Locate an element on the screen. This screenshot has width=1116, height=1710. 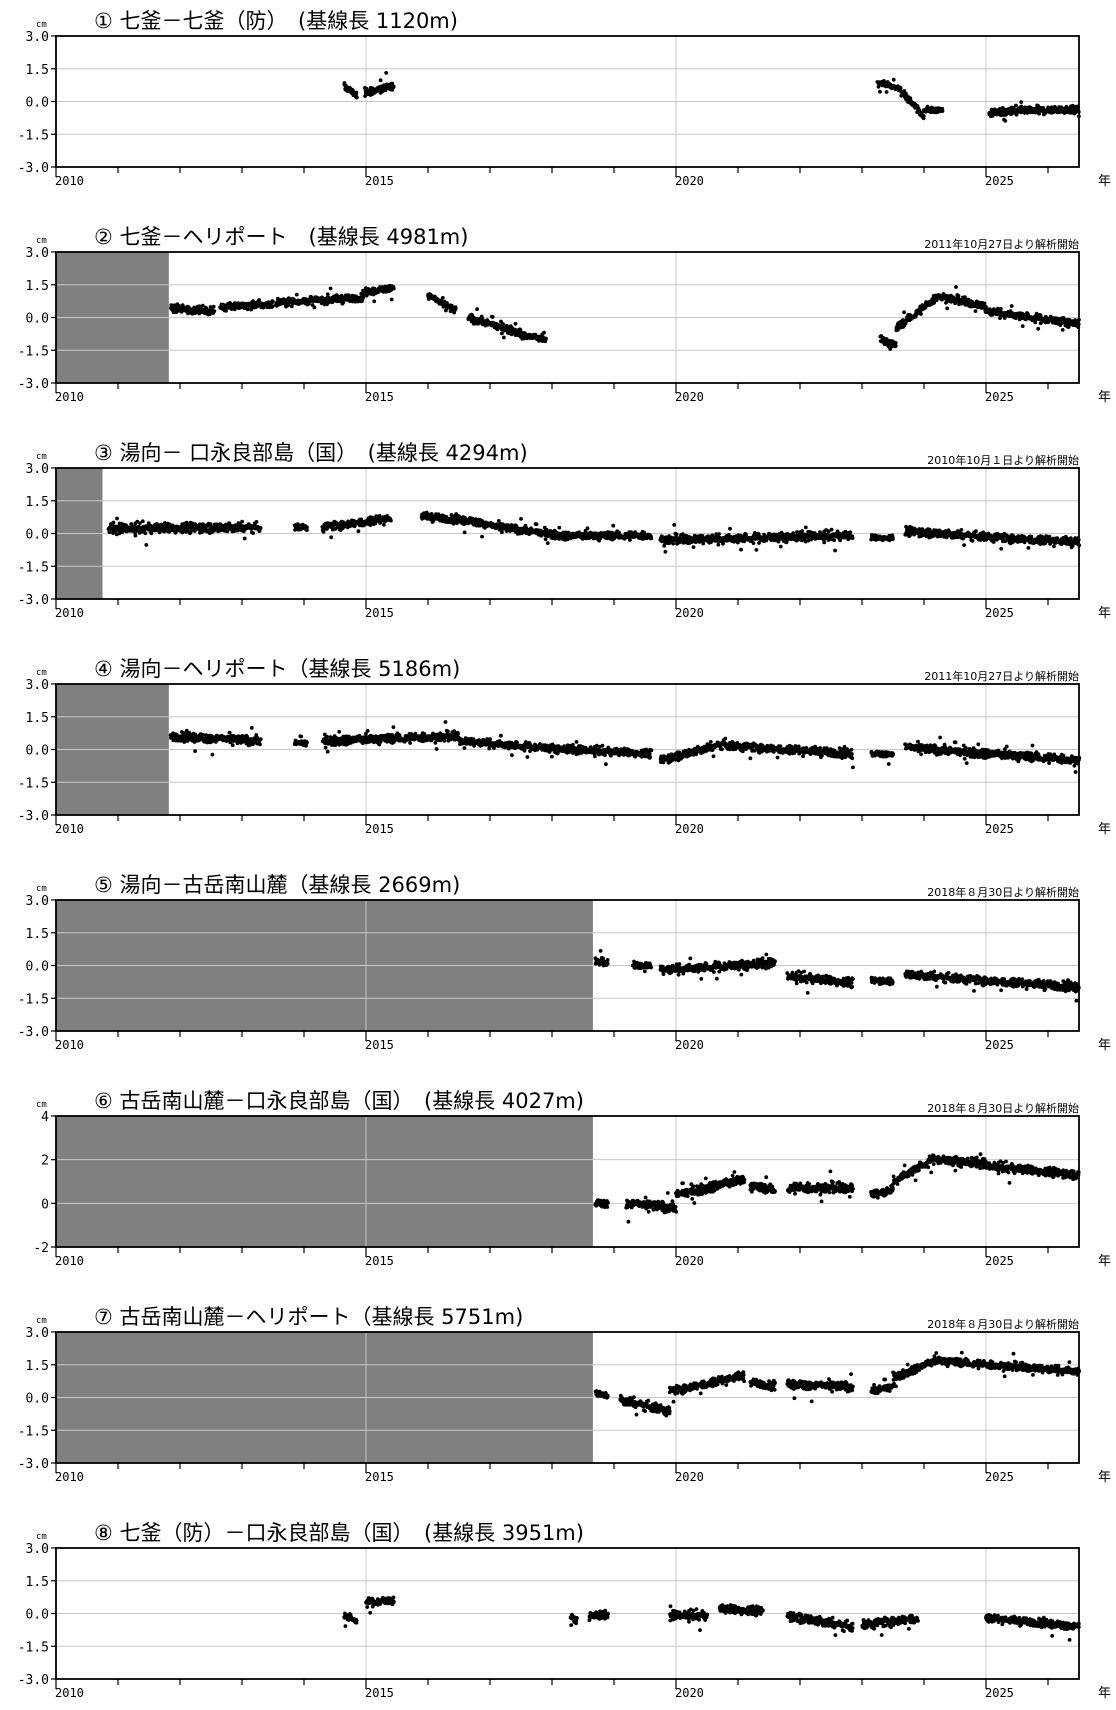
chart-title: ④ 湯向－ヘリポート（基線長 5186m) is located at coordinates (277, 669).